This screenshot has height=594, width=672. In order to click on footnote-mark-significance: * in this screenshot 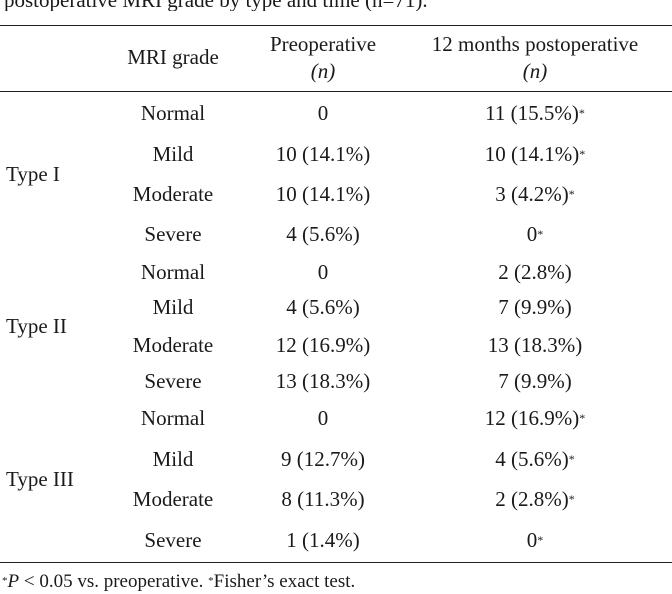, I will do `click(5, 581)`.